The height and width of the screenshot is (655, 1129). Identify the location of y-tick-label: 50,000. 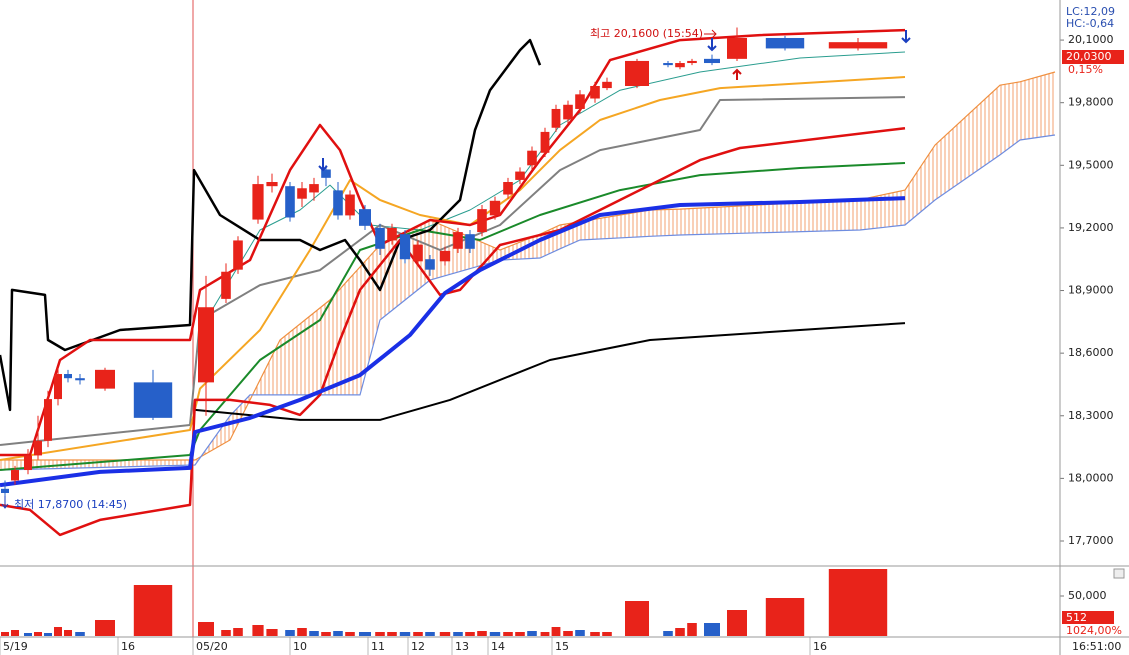
(1087, 595).